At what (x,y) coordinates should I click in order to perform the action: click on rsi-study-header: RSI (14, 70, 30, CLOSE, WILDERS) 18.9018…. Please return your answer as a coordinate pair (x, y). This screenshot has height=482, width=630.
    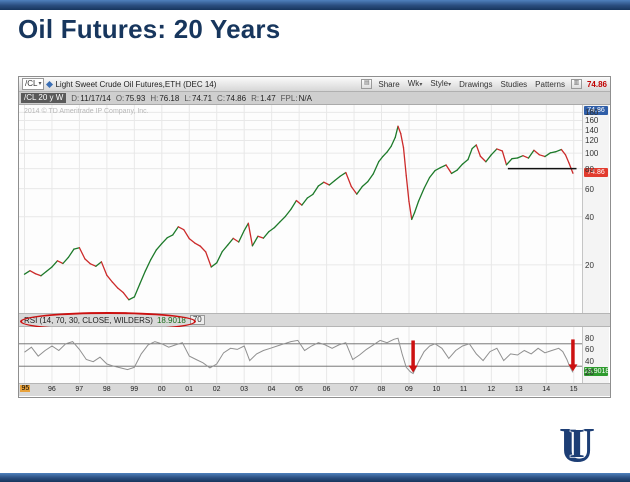
    Looking at the image, I should click on (314, 321).